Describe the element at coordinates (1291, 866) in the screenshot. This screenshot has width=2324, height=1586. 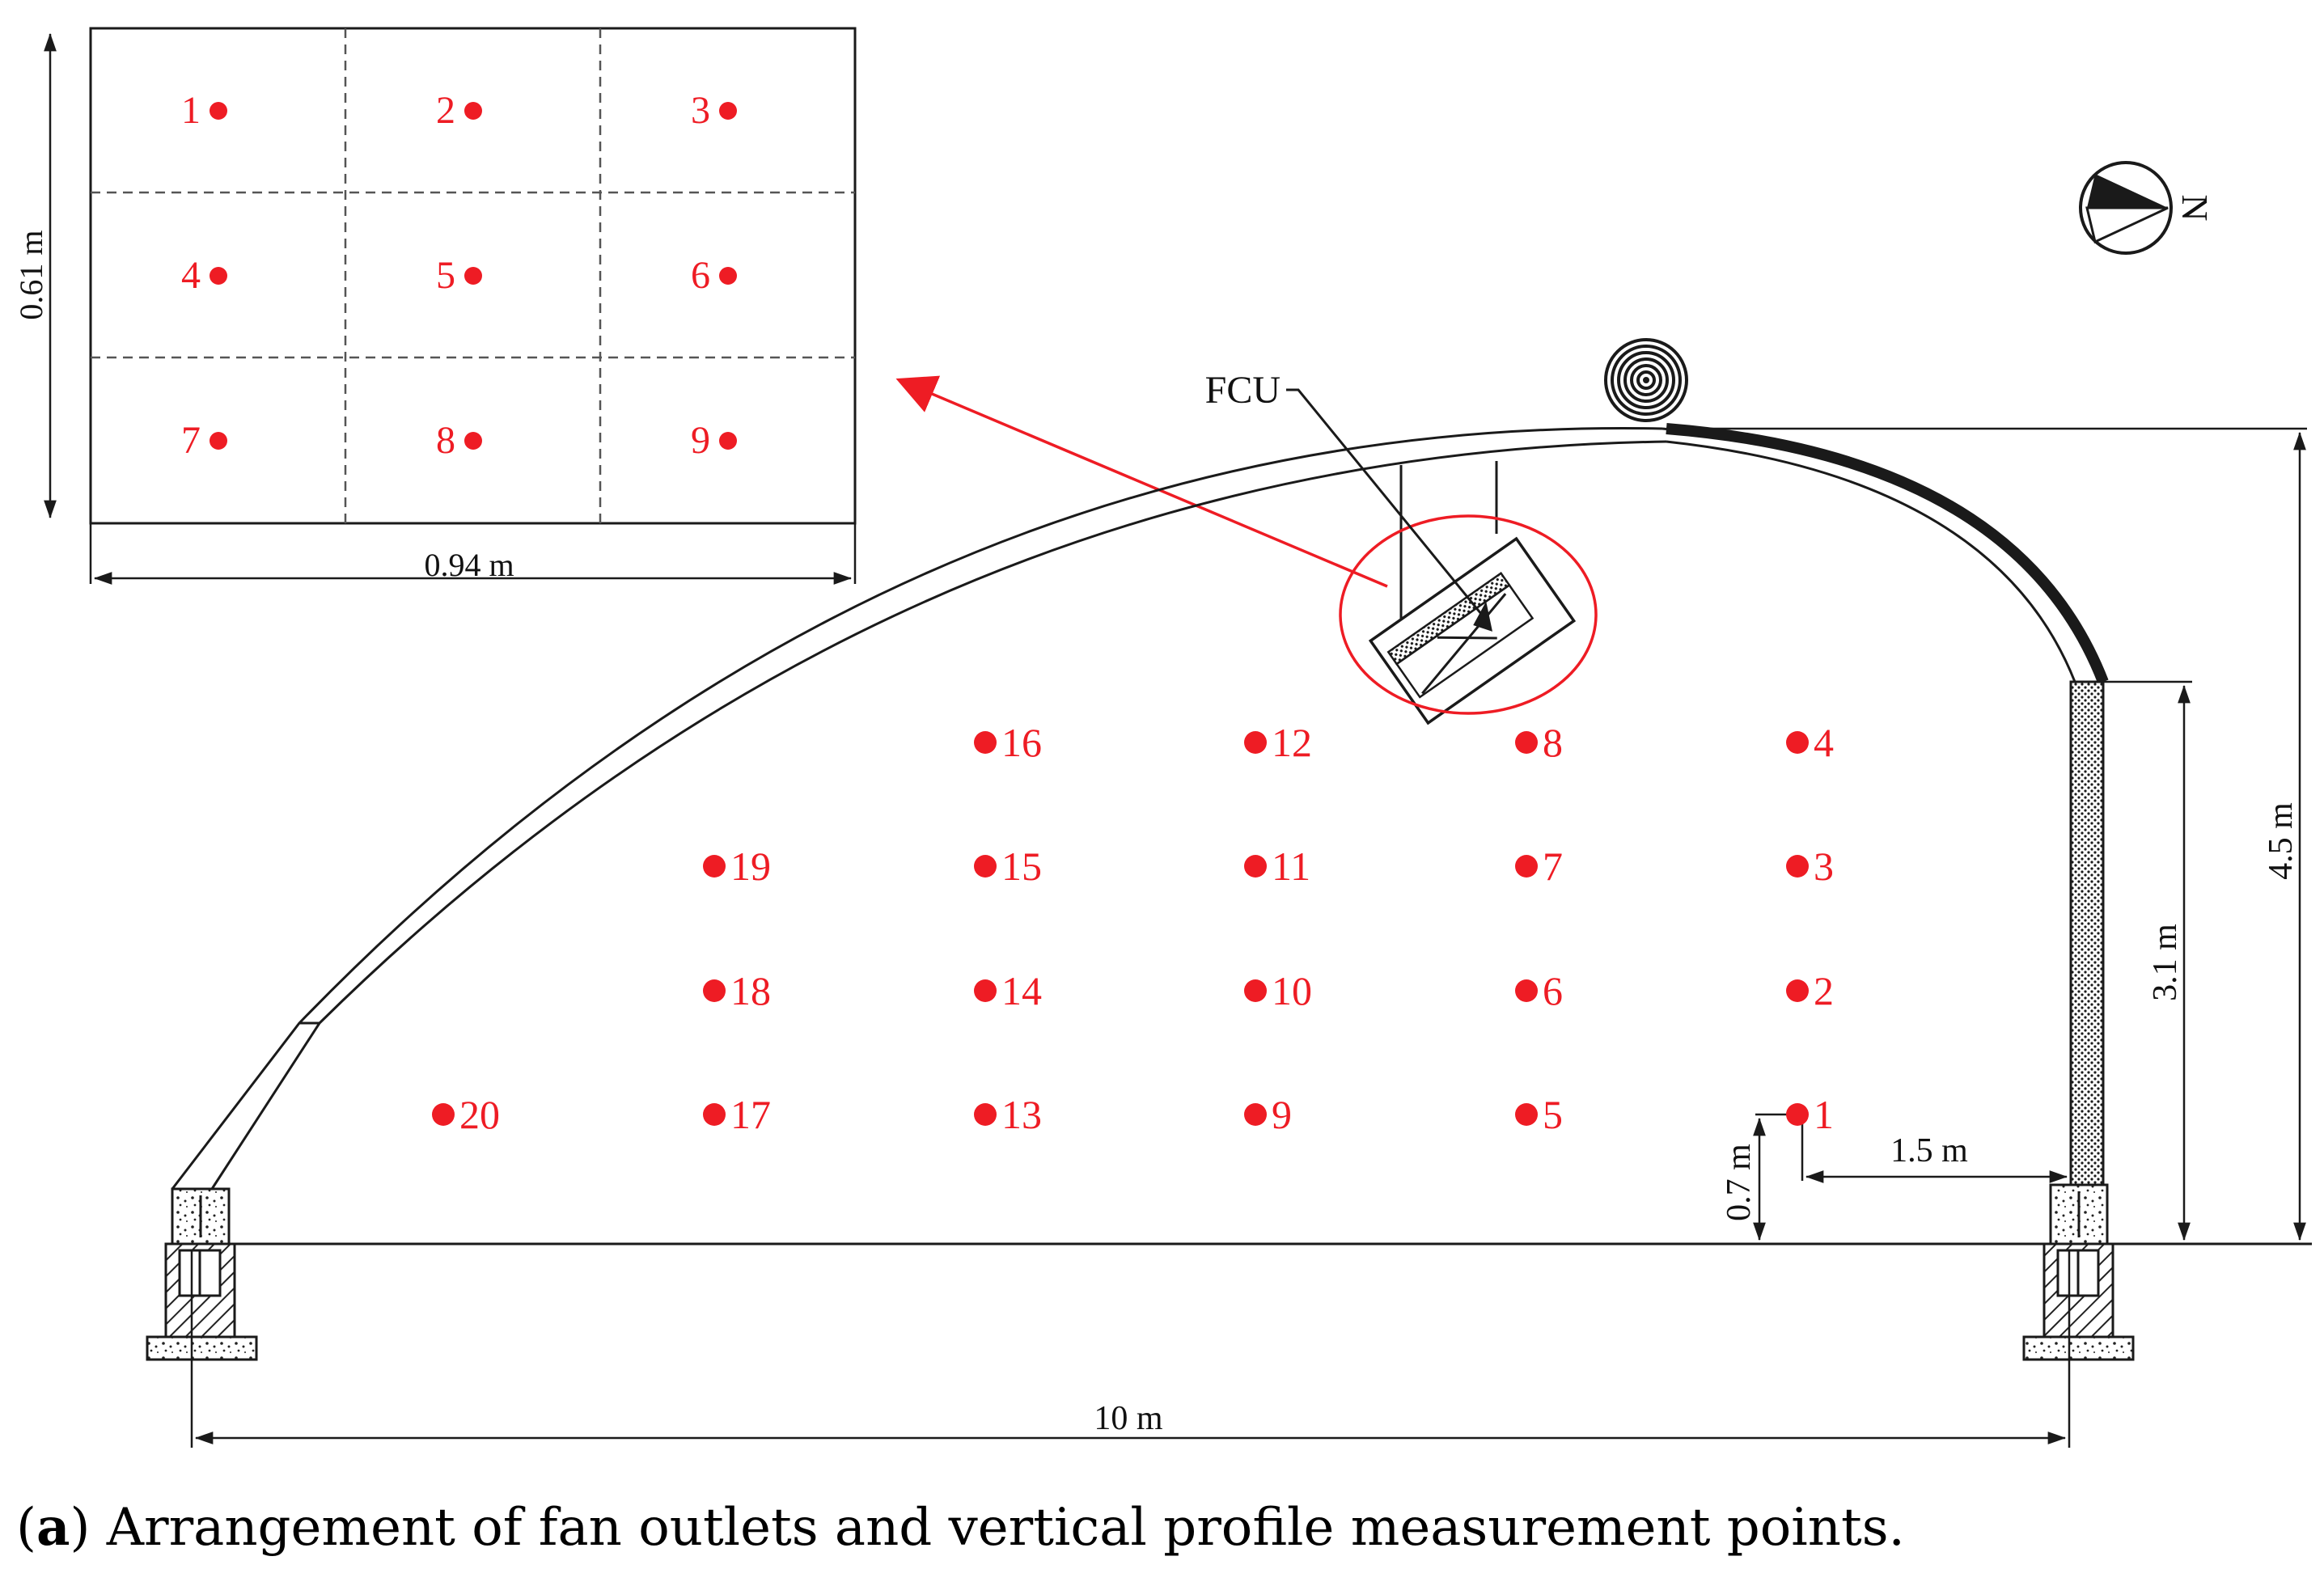
I see `profile-label-11: 11` at that location.